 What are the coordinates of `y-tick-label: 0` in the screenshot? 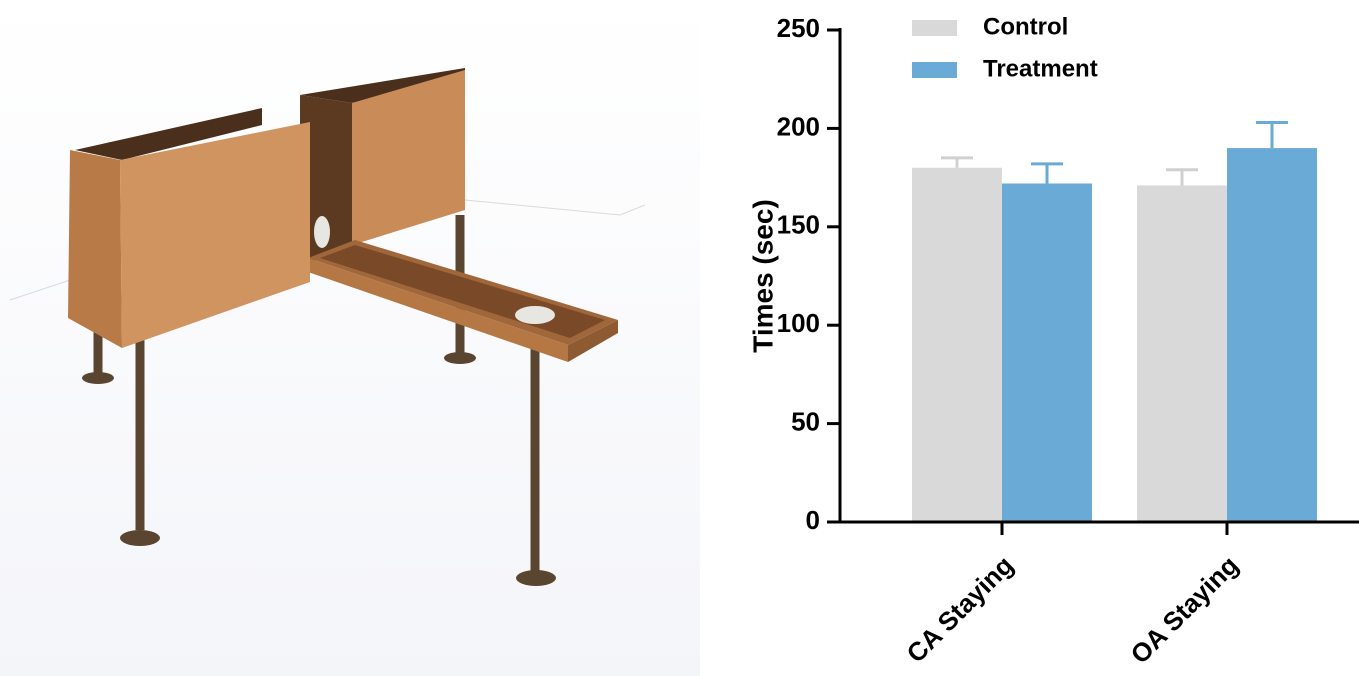 It's located at (813, 520).